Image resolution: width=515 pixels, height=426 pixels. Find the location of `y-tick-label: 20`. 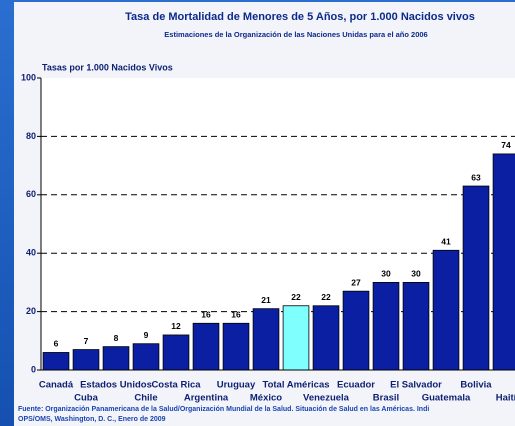

y-tick-label: 20 is located at coordinates (31, 311).